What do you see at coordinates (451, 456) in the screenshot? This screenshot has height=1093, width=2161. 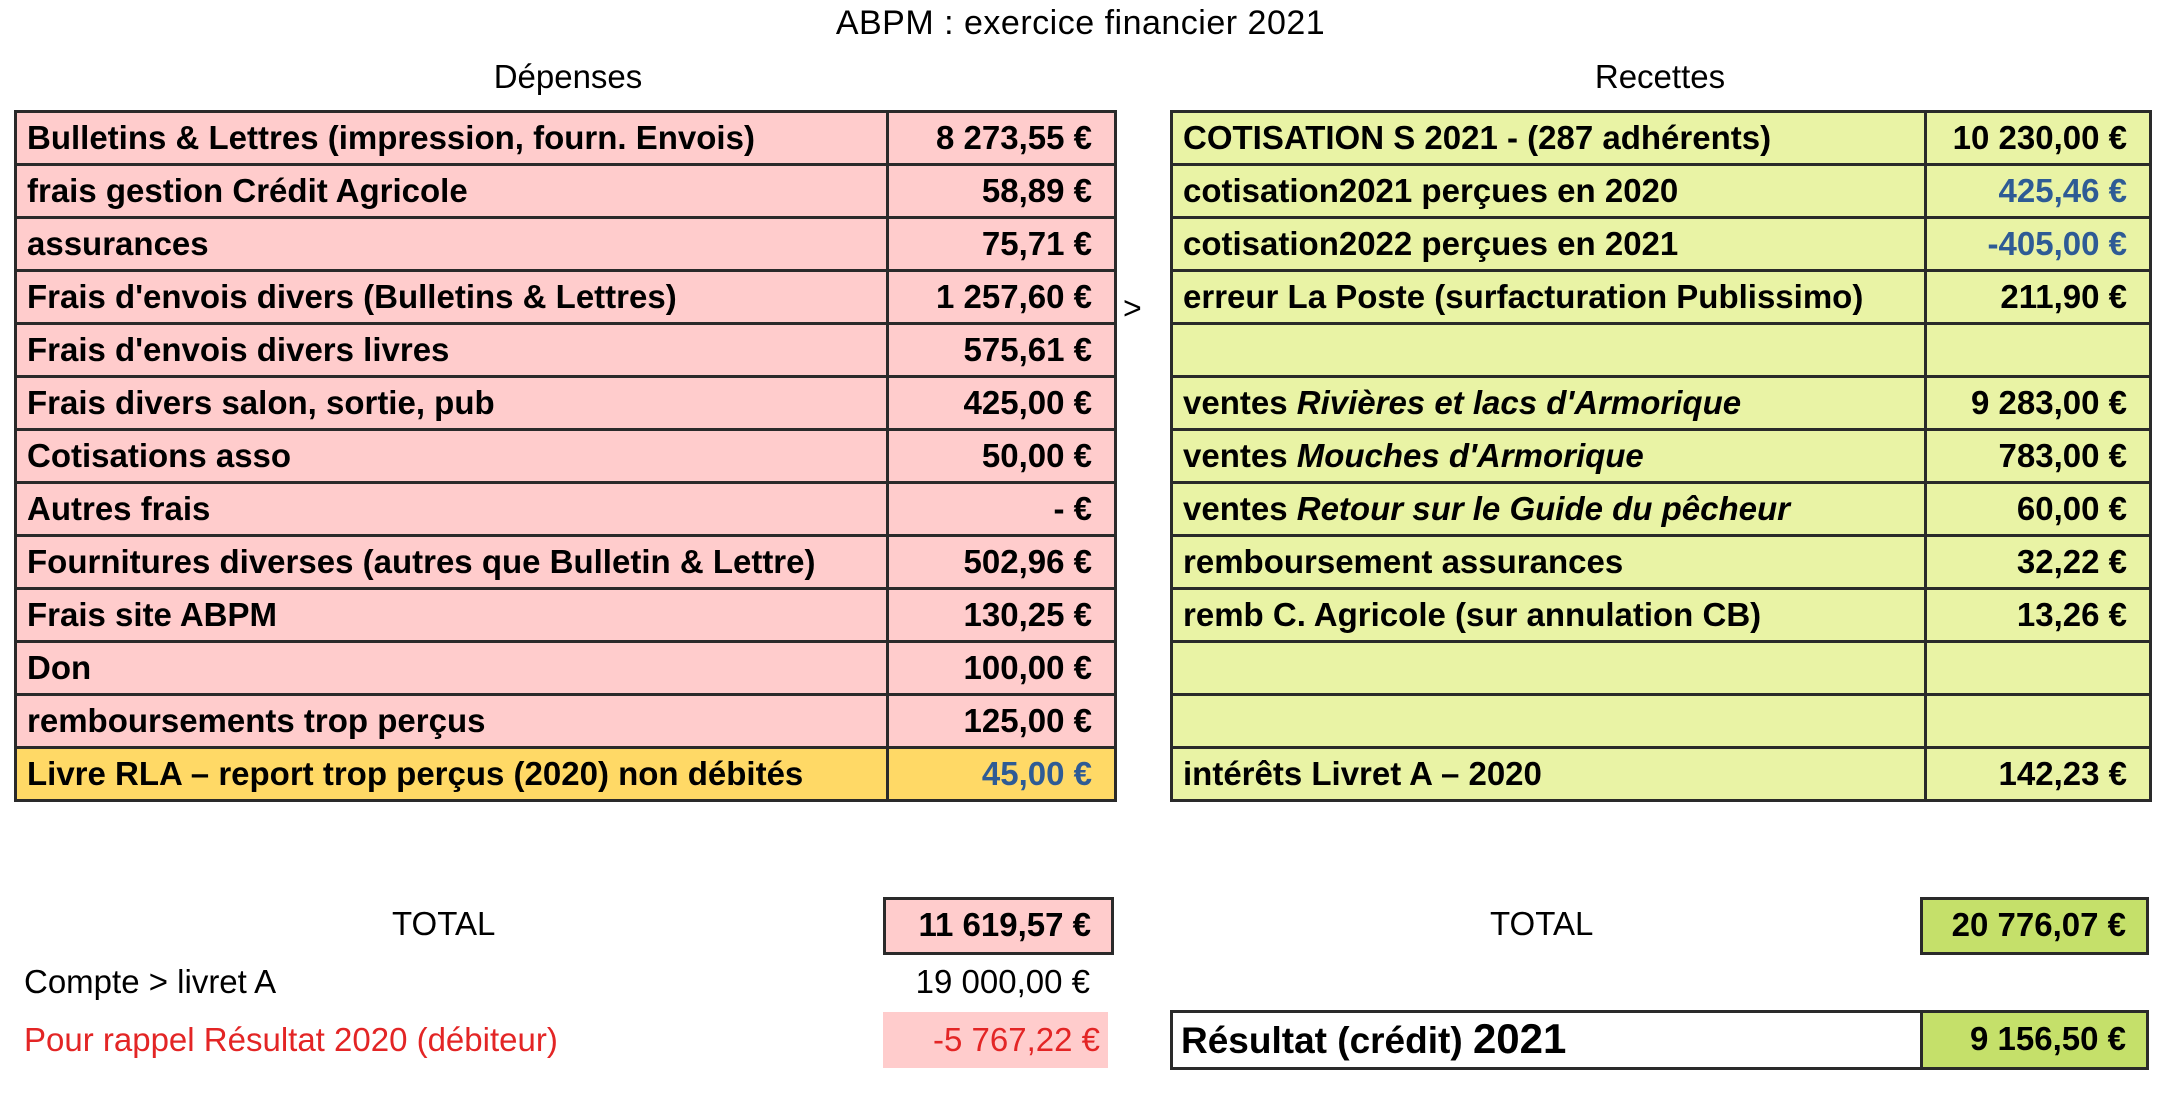 I see `depense-label: Cotisations asso` at bounding box center [451, 456].